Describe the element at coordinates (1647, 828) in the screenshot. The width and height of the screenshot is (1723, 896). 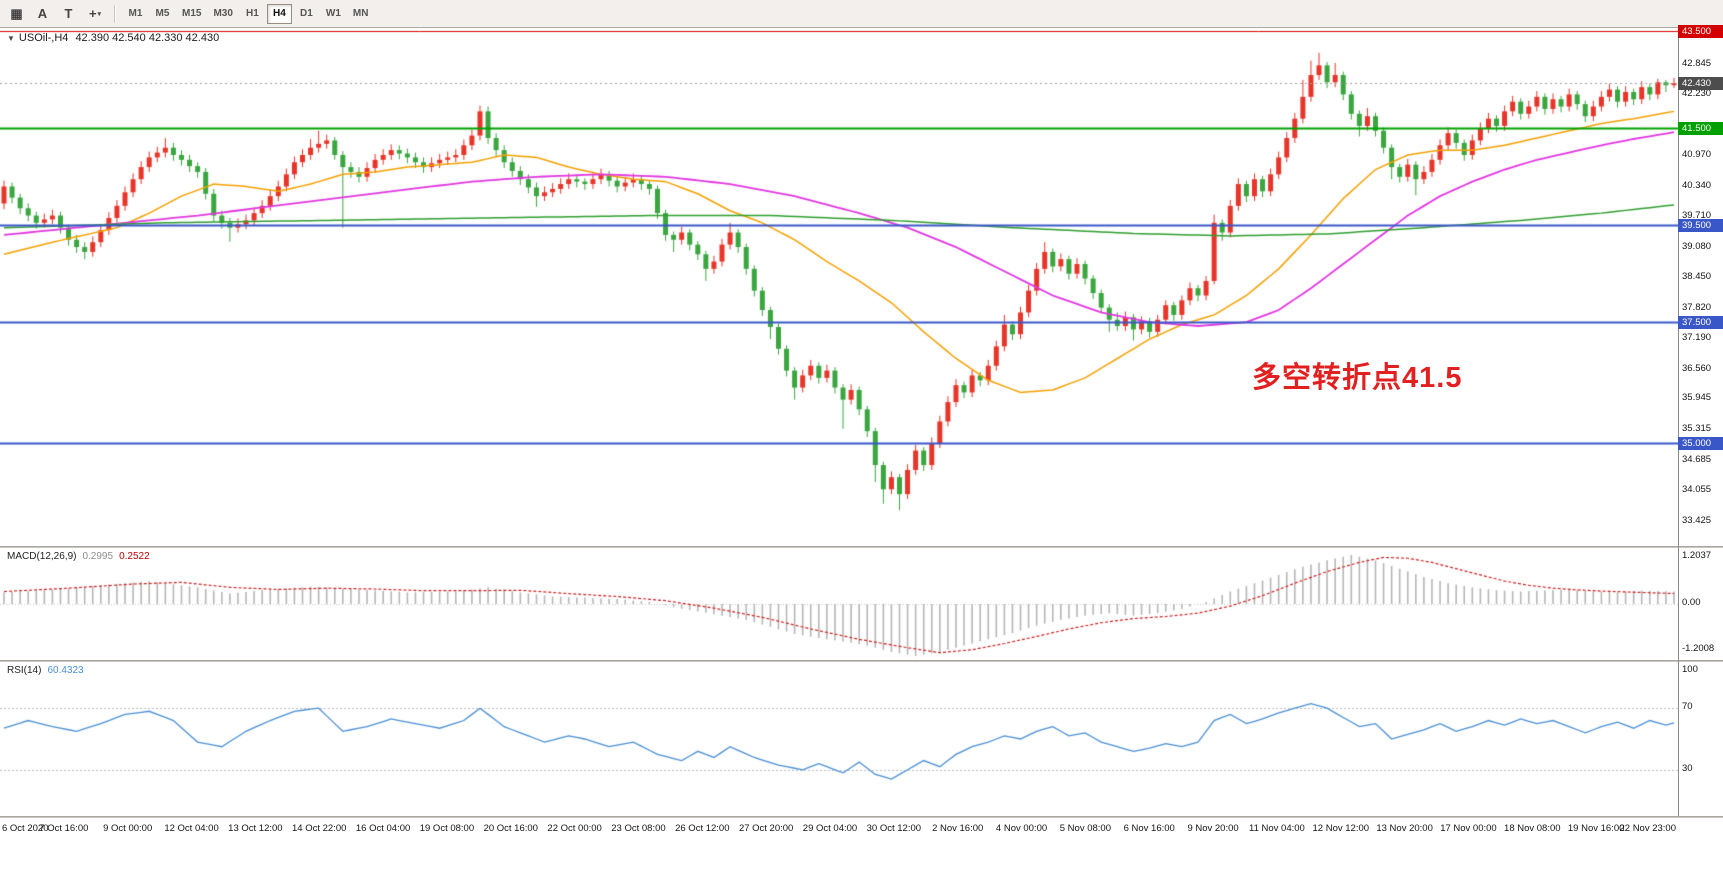
I see `time-label: 22 Nov 23:00` at that location.